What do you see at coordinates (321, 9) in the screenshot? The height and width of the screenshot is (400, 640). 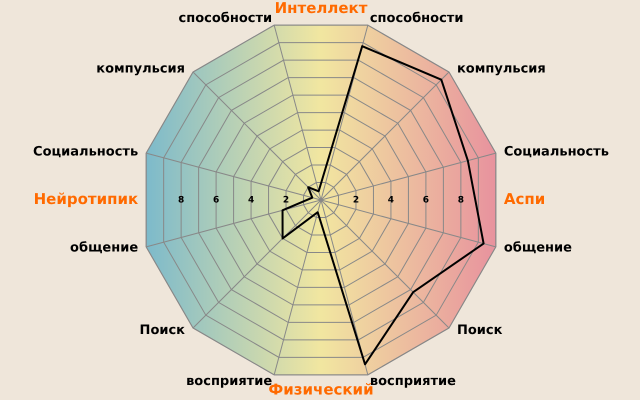 I see `text: Интеллект` at bounding box center [321, 9].